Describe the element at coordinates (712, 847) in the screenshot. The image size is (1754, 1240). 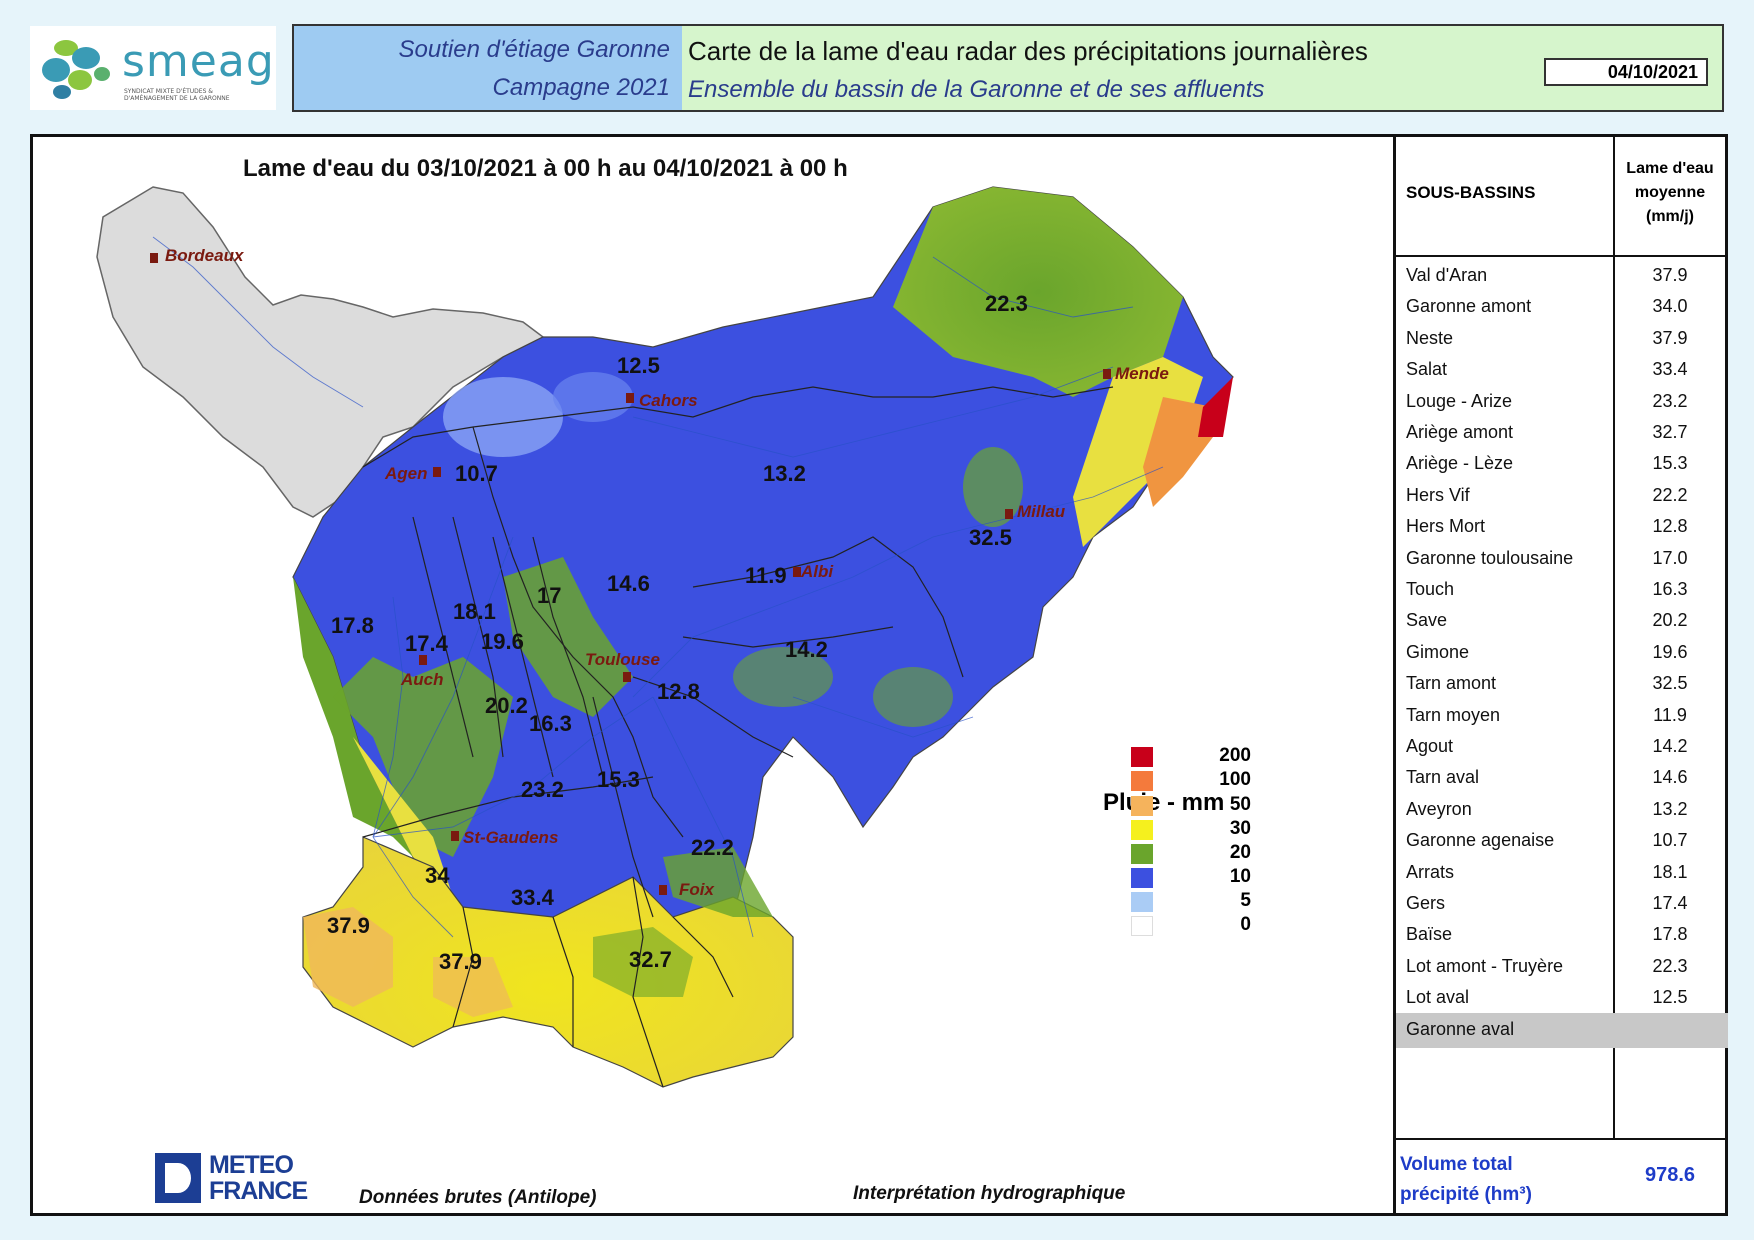
I see `value-hers-vif: 22.2` at that location.